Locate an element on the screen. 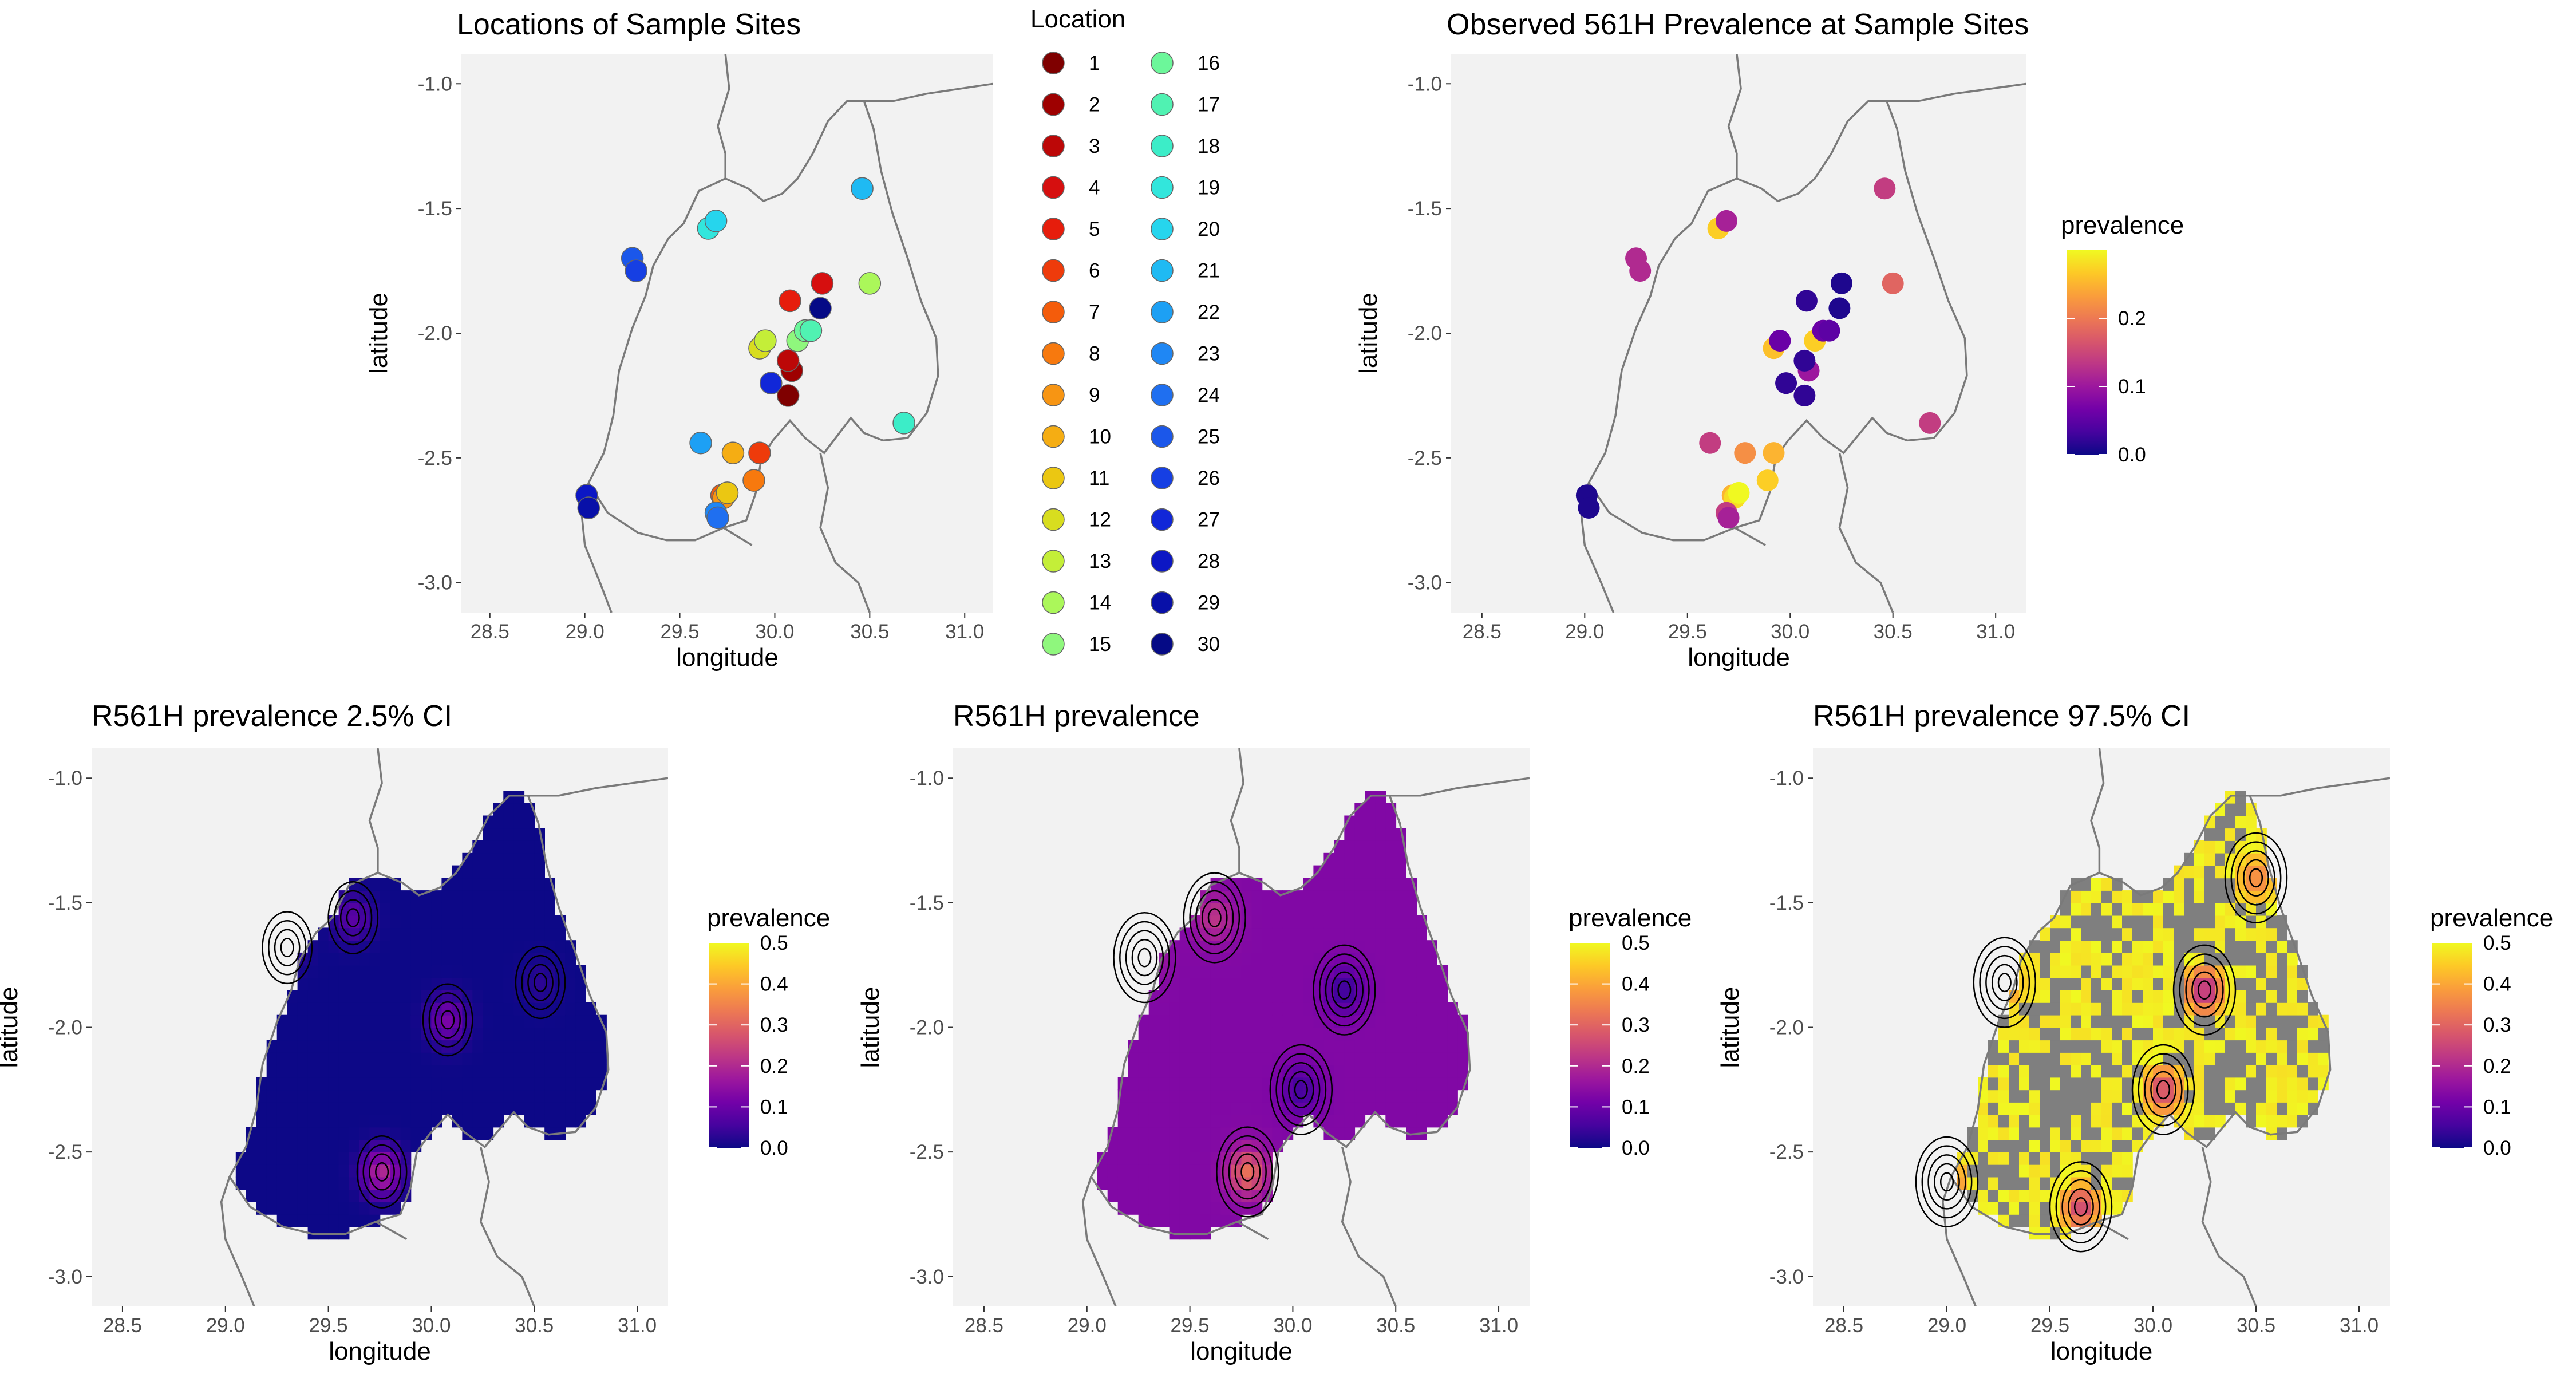  y-tick-label: -3.0 is located at coordinates (65, 1277).